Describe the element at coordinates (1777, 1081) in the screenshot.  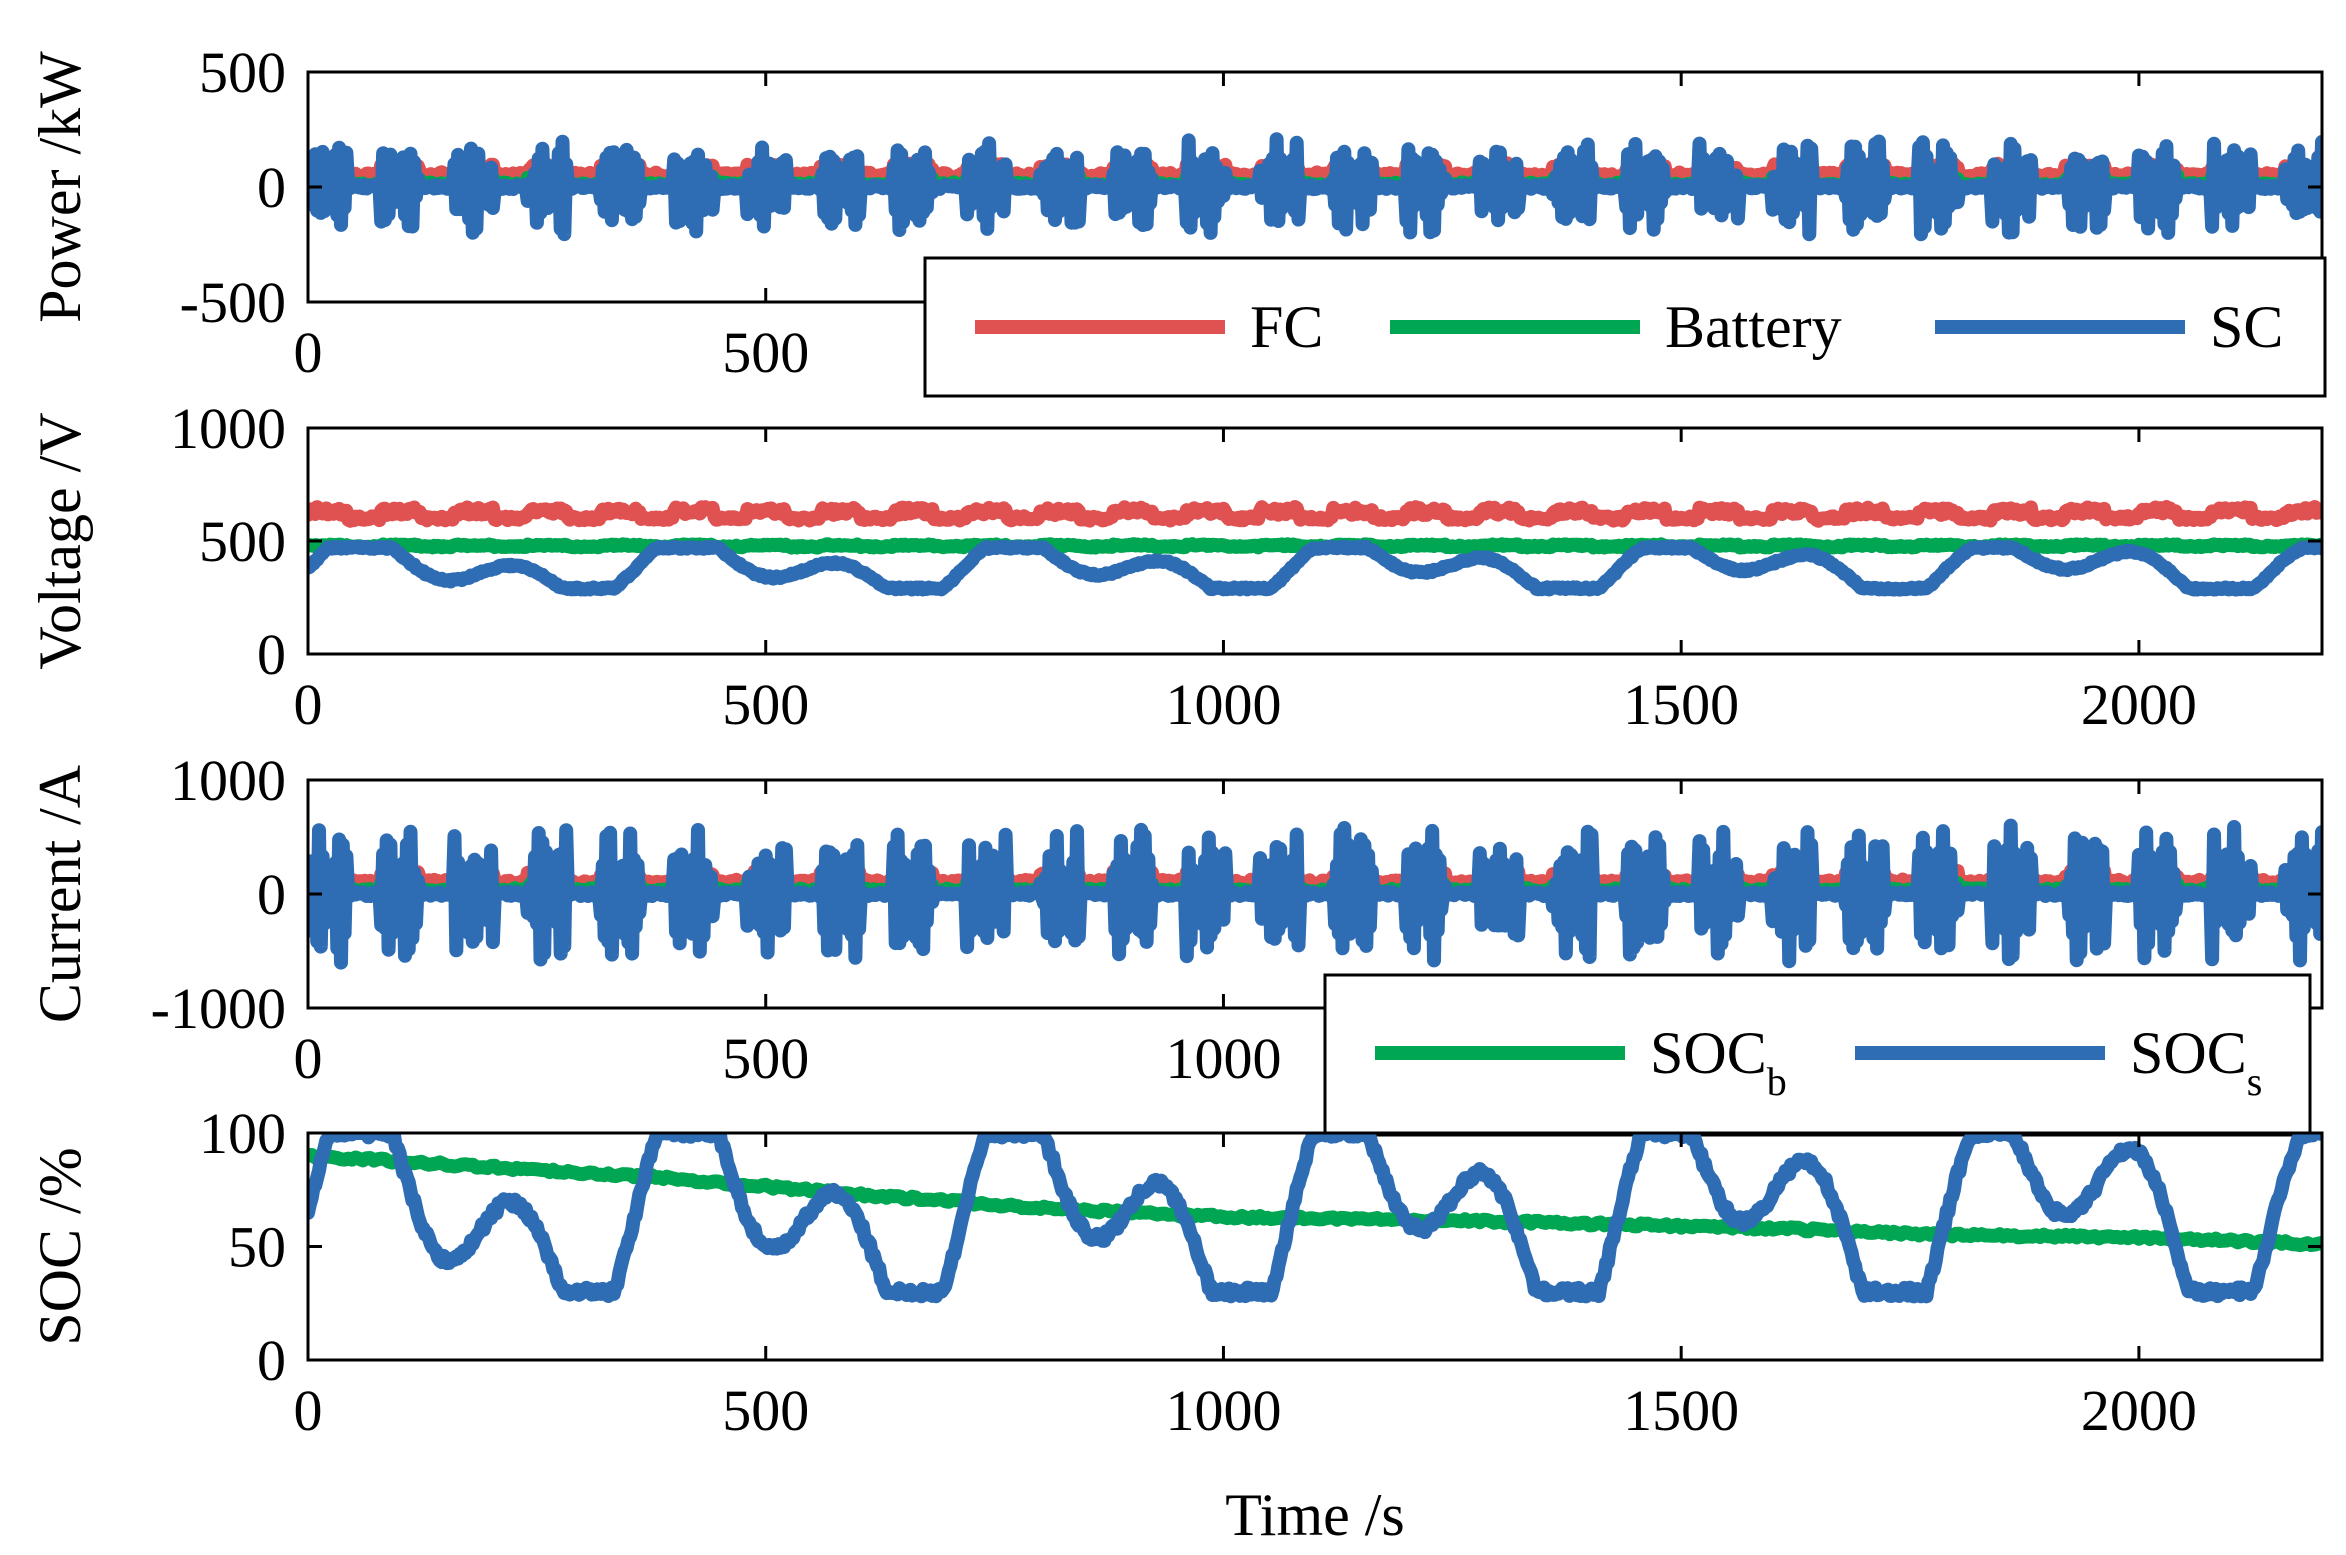
I see `legend-subscript: b` at that location.